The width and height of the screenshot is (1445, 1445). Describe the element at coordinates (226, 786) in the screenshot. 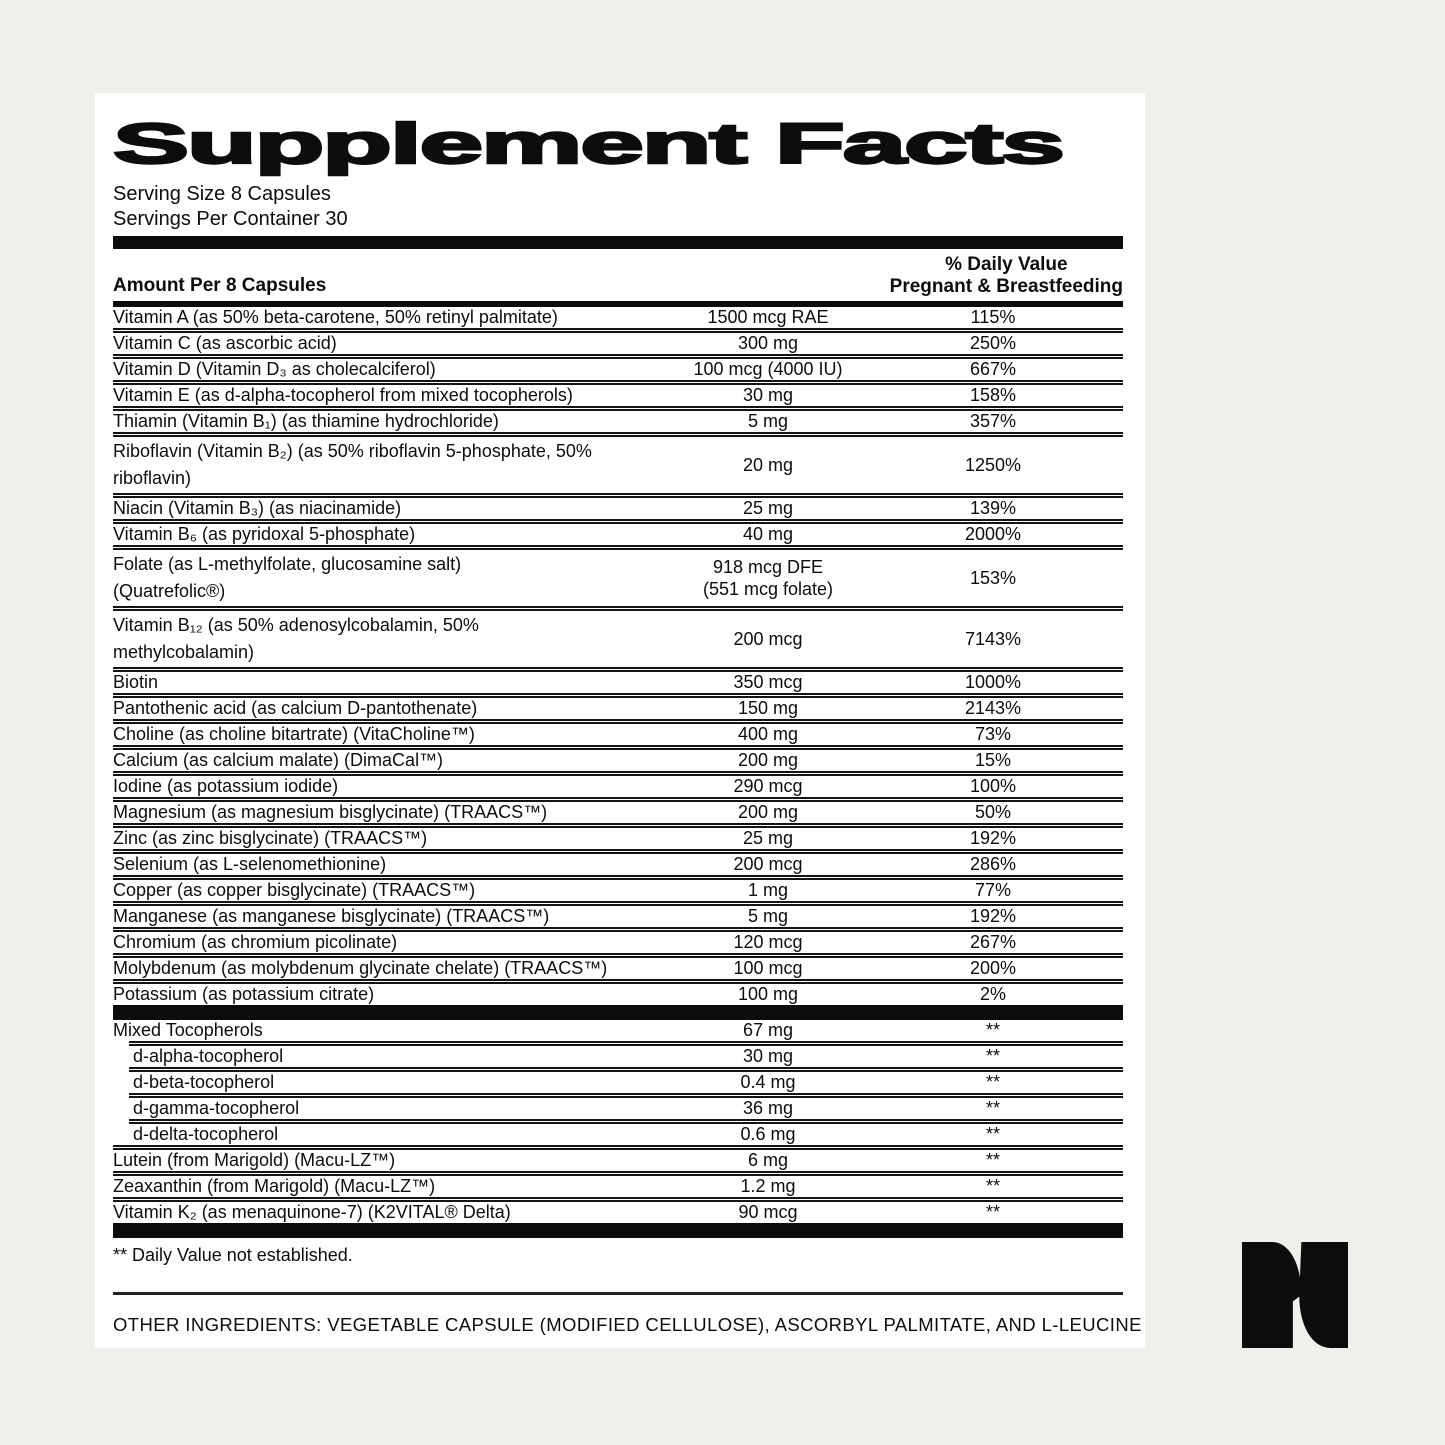

I see `nutrient-name: Iodine (as potassium iodide)` at that location.